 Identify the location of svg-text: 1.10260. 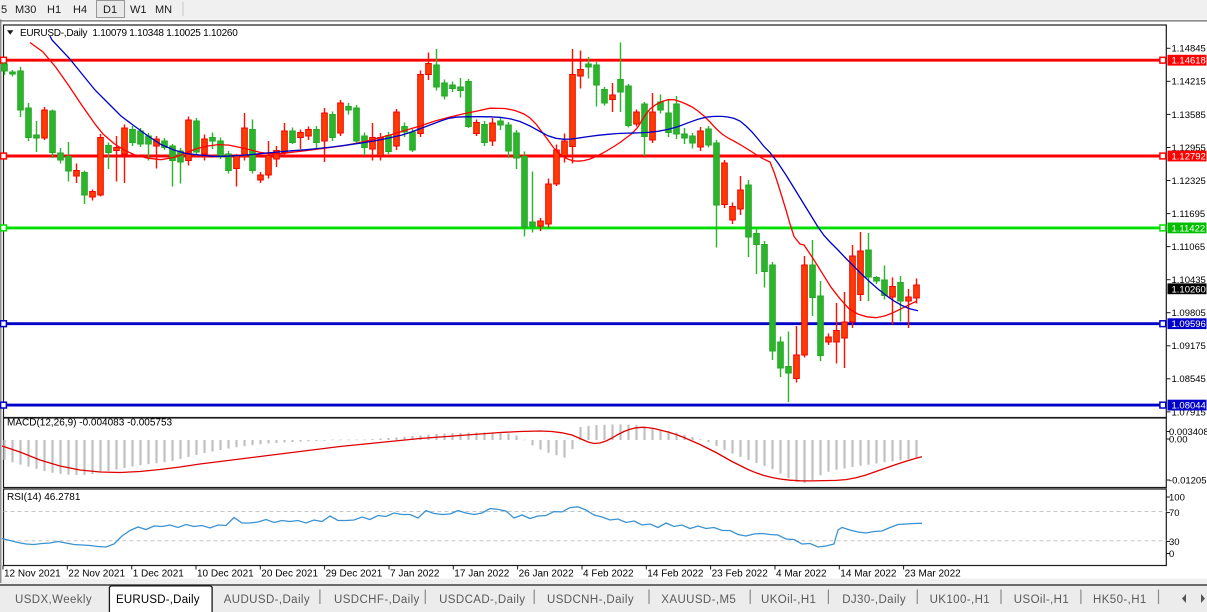
(1189, 289).